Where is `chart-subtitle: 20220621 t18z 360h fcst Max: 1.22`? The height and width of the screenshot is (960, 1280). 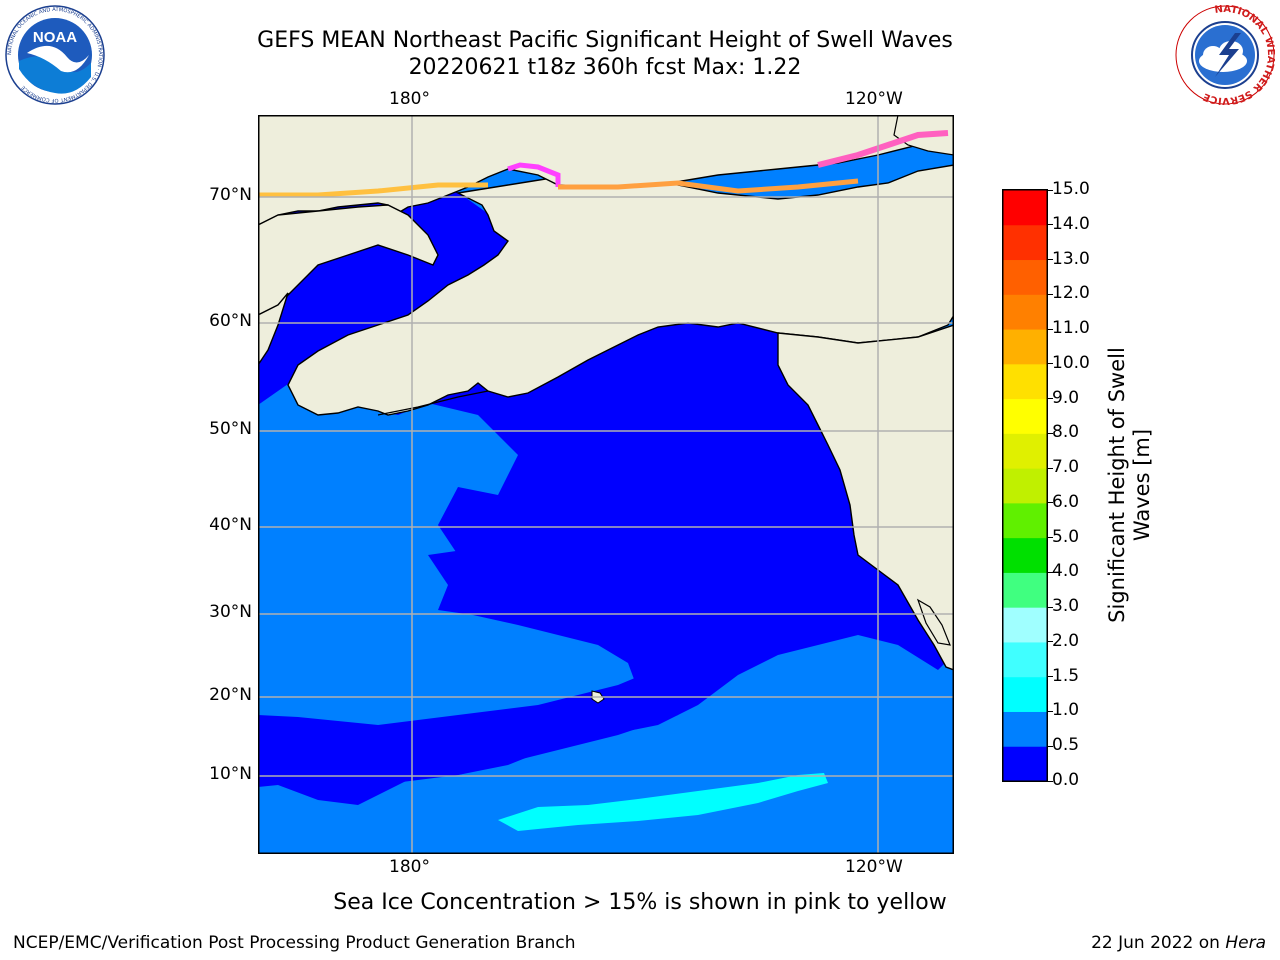
chart-subtitle: 20220621 t18z 360h fcst Max: 1.22 is located at coordinates (605, 67).